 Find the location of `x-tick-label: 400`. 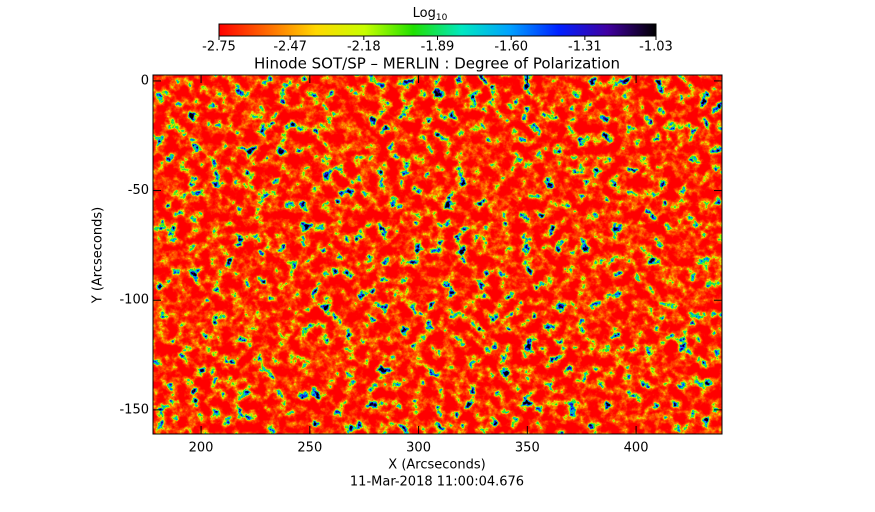

x-tick-label: 400 is located at coordinates (636, 448).